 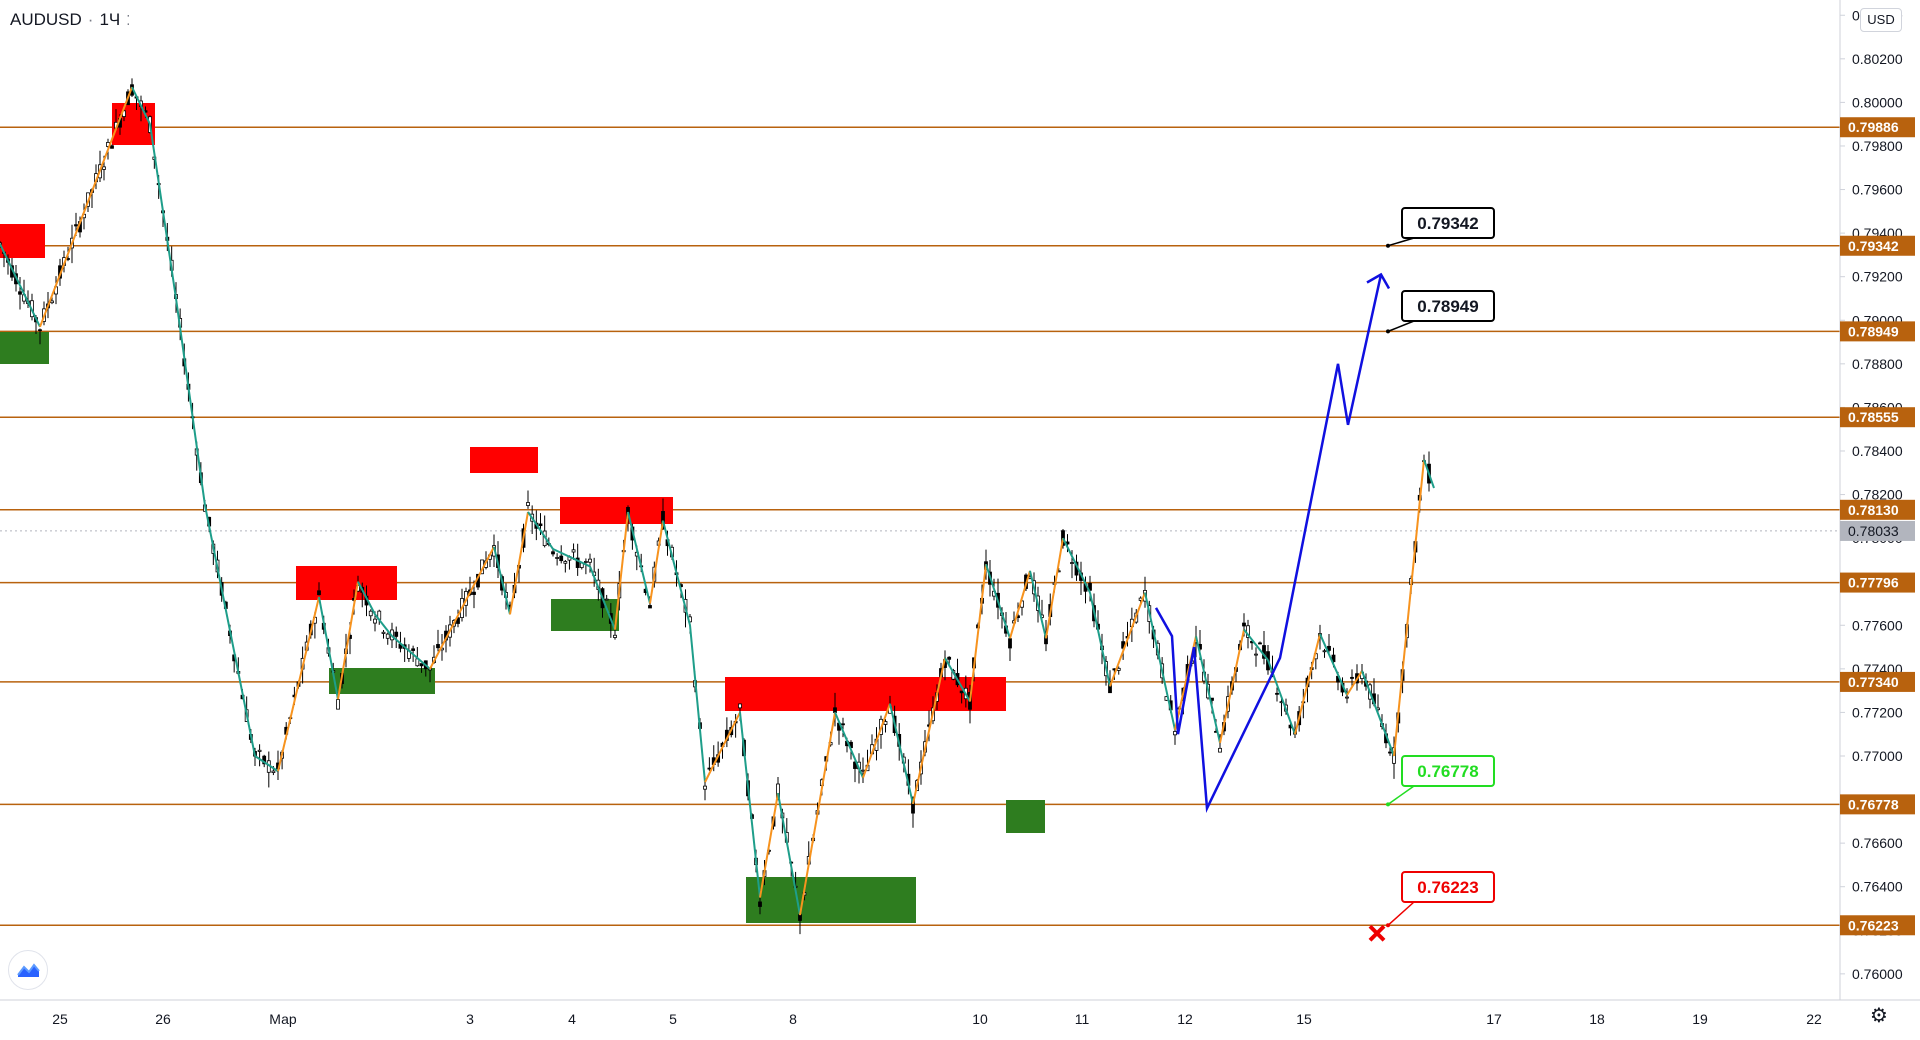 I want to click on stop-cross-icon, so click(x=1377, y=933).